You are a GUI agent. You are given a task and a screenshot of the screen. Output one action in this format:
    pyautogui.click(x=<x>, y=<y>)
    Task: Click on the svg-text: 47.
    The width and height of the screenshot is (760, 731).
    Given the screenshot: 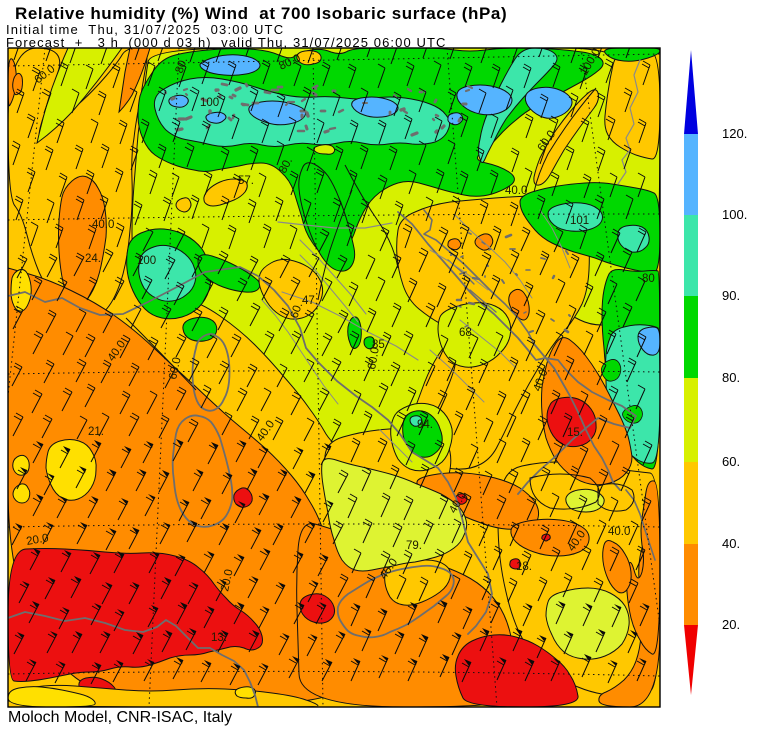 What is the action you would take?
    pyautogui.click(x=310, y=301)
    